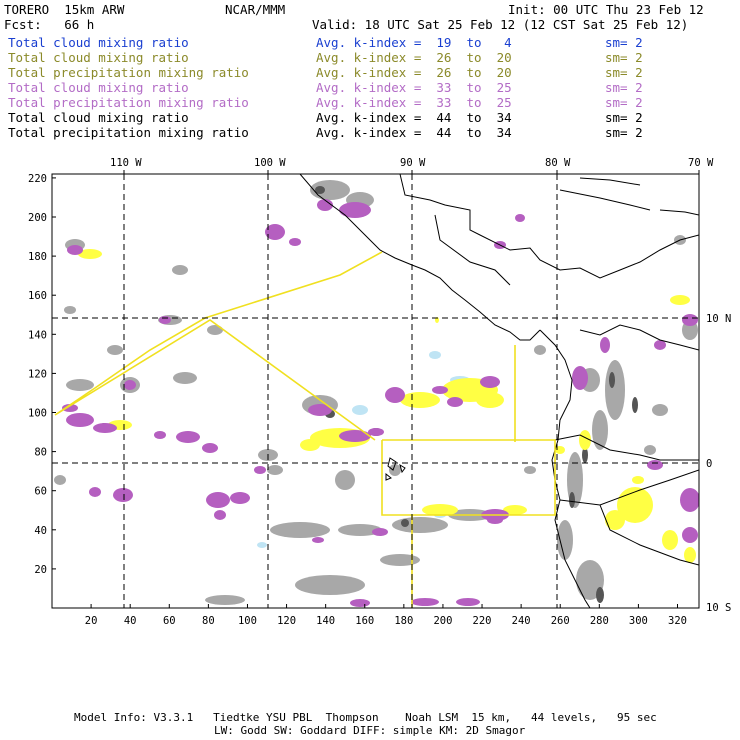  Describe the element at coordinates (414, 87) in the screenshot. I see `legend-kindex-4: Avg. k-index = 33 to 25` at that location.